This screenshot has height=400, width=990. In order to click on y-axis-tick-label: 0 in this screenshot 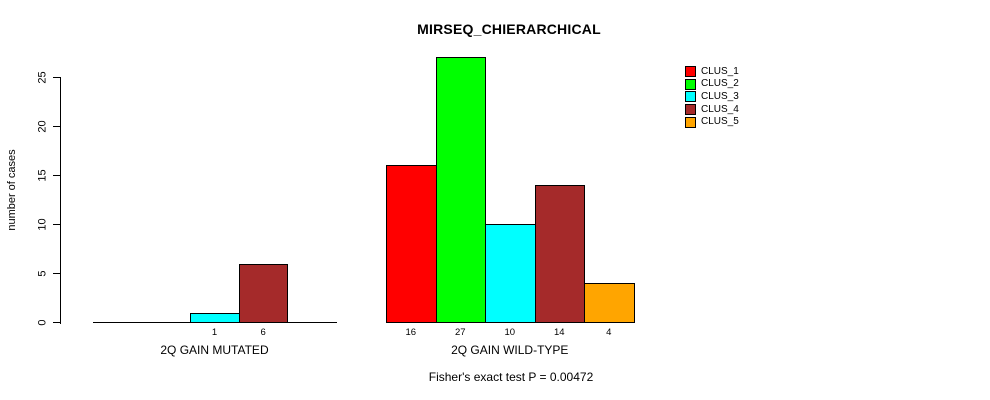, I will do `click(42, 322)`.